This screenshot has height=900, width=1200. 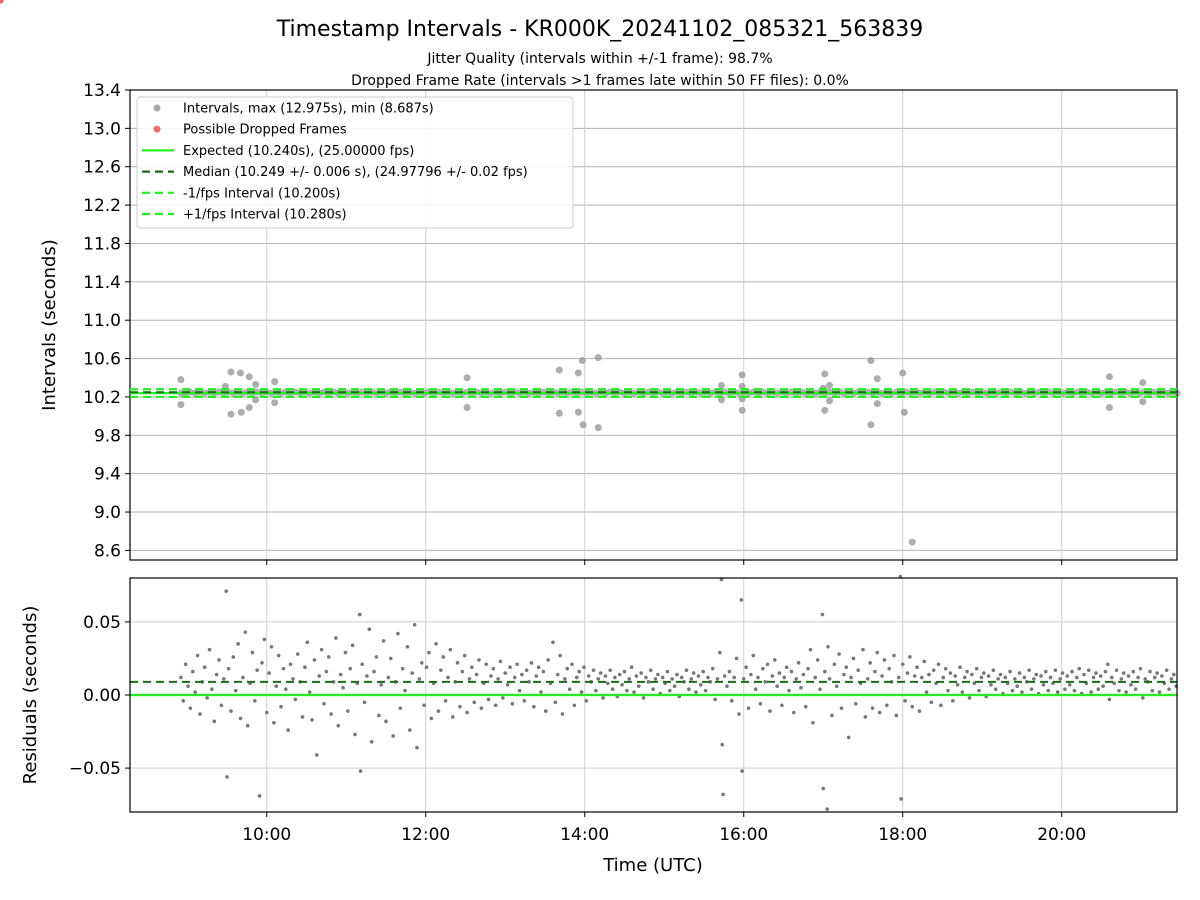 What do you see at coordinates (653, 393) in the screenshot?
I see `intervals-reference-lines` at bounding box center [653, 393].